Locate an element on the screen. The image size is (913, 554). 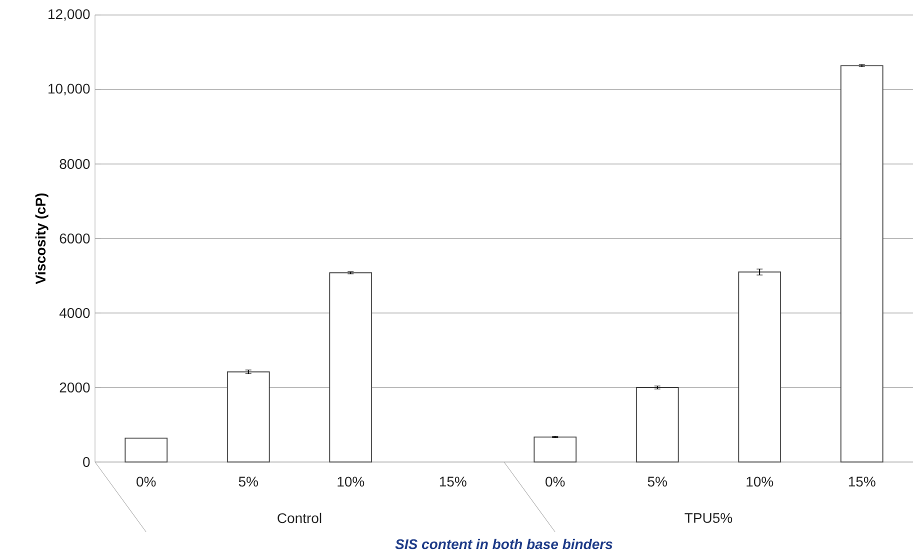
y-tick-label: 6000 is located at coordinates (75, 239).